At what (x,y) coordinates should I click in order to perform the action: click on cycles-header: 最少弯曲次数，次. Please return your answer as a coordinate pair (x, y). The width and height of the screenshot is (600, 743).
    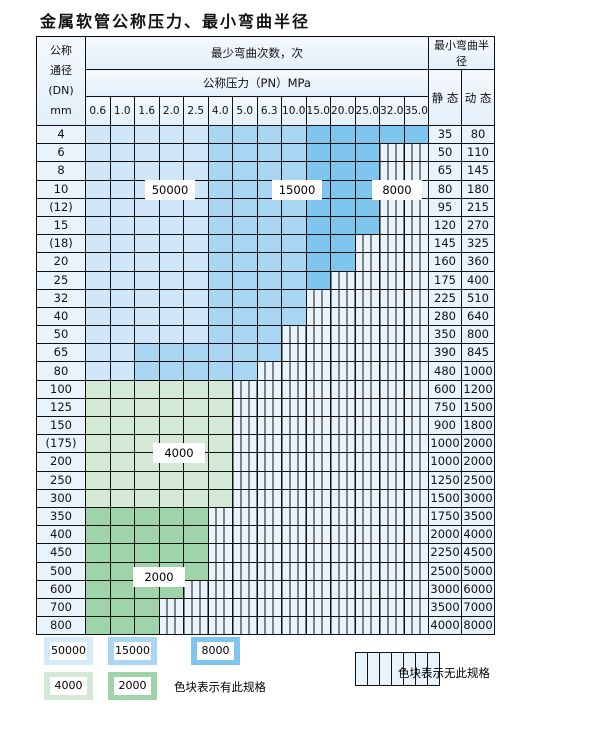
    Looking at the image, I should click on (257, 53).